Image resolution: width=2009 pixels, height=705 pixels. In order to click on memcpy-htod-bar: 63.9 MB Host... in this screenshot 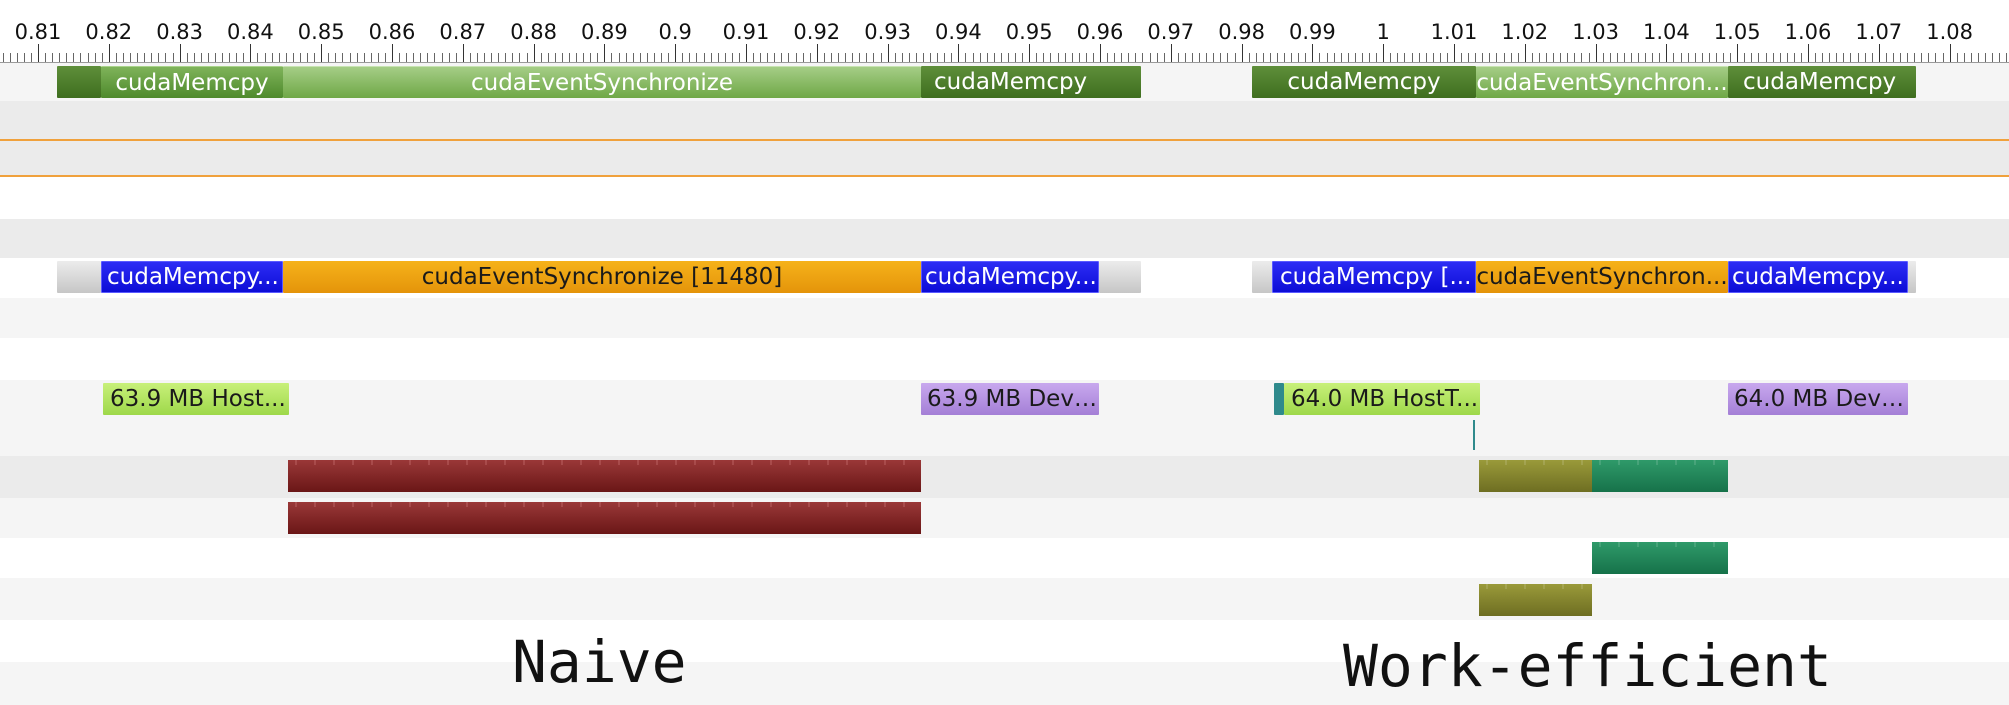, I will do `click(196, 399)`.